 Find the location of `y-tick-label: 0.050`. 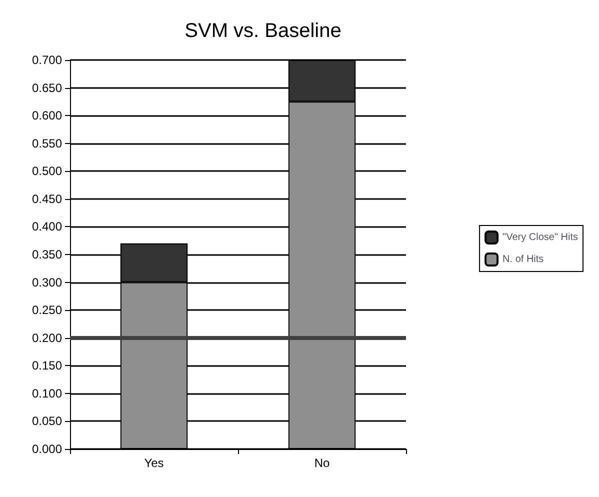

y-tick-label: 0.050 is located at coordinates (47, 421).